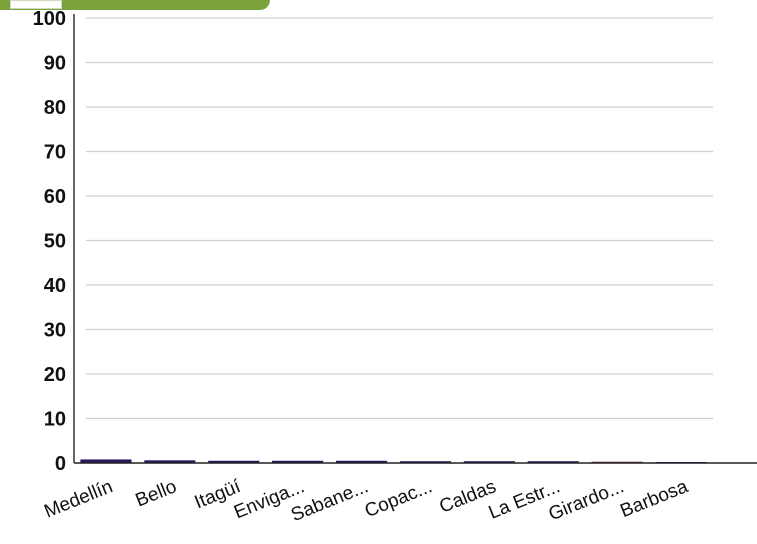 This screenshot has height=544, width=757. Describe the element at coordinates (55, 153) in the screenshot. I see `y-tick-label: 70` at that location.